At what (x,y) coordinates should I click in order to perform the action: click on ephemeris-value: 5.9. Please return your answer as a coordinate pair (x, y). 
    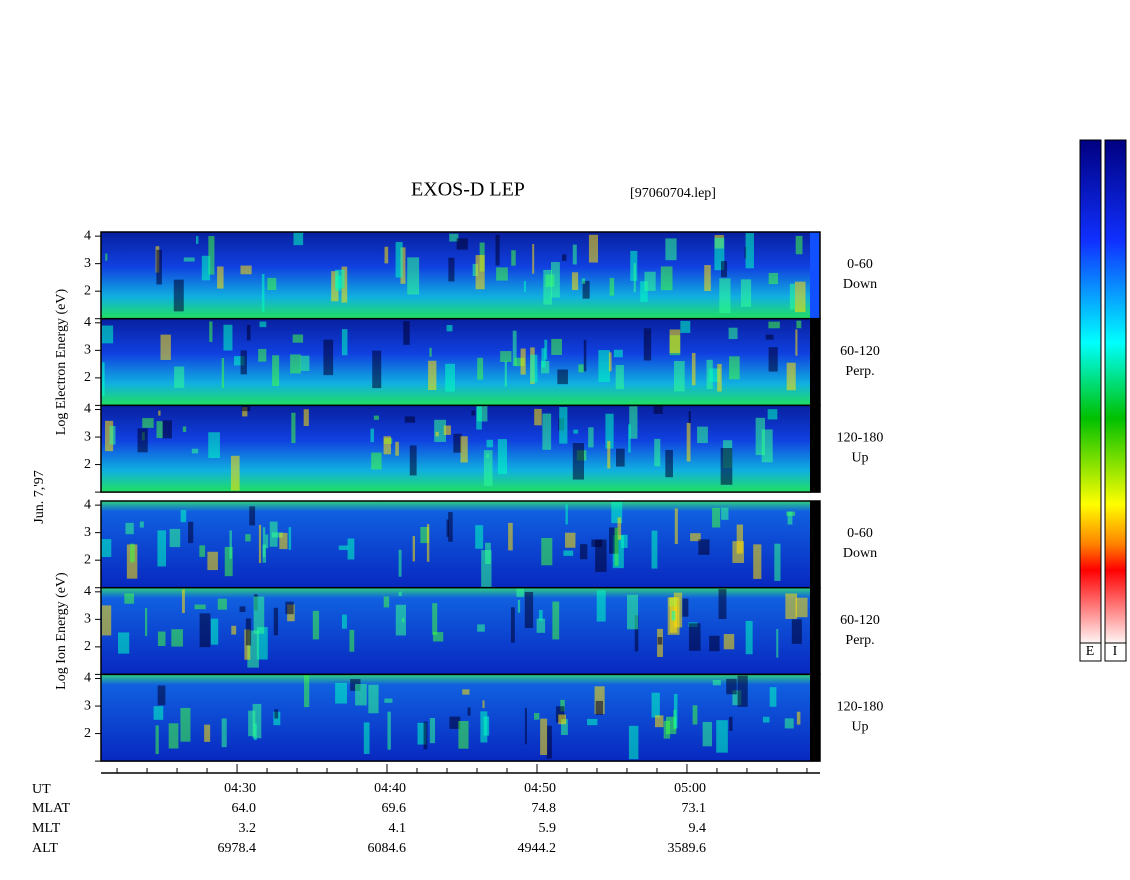
    Looking at the image, I should click on (547, 828).